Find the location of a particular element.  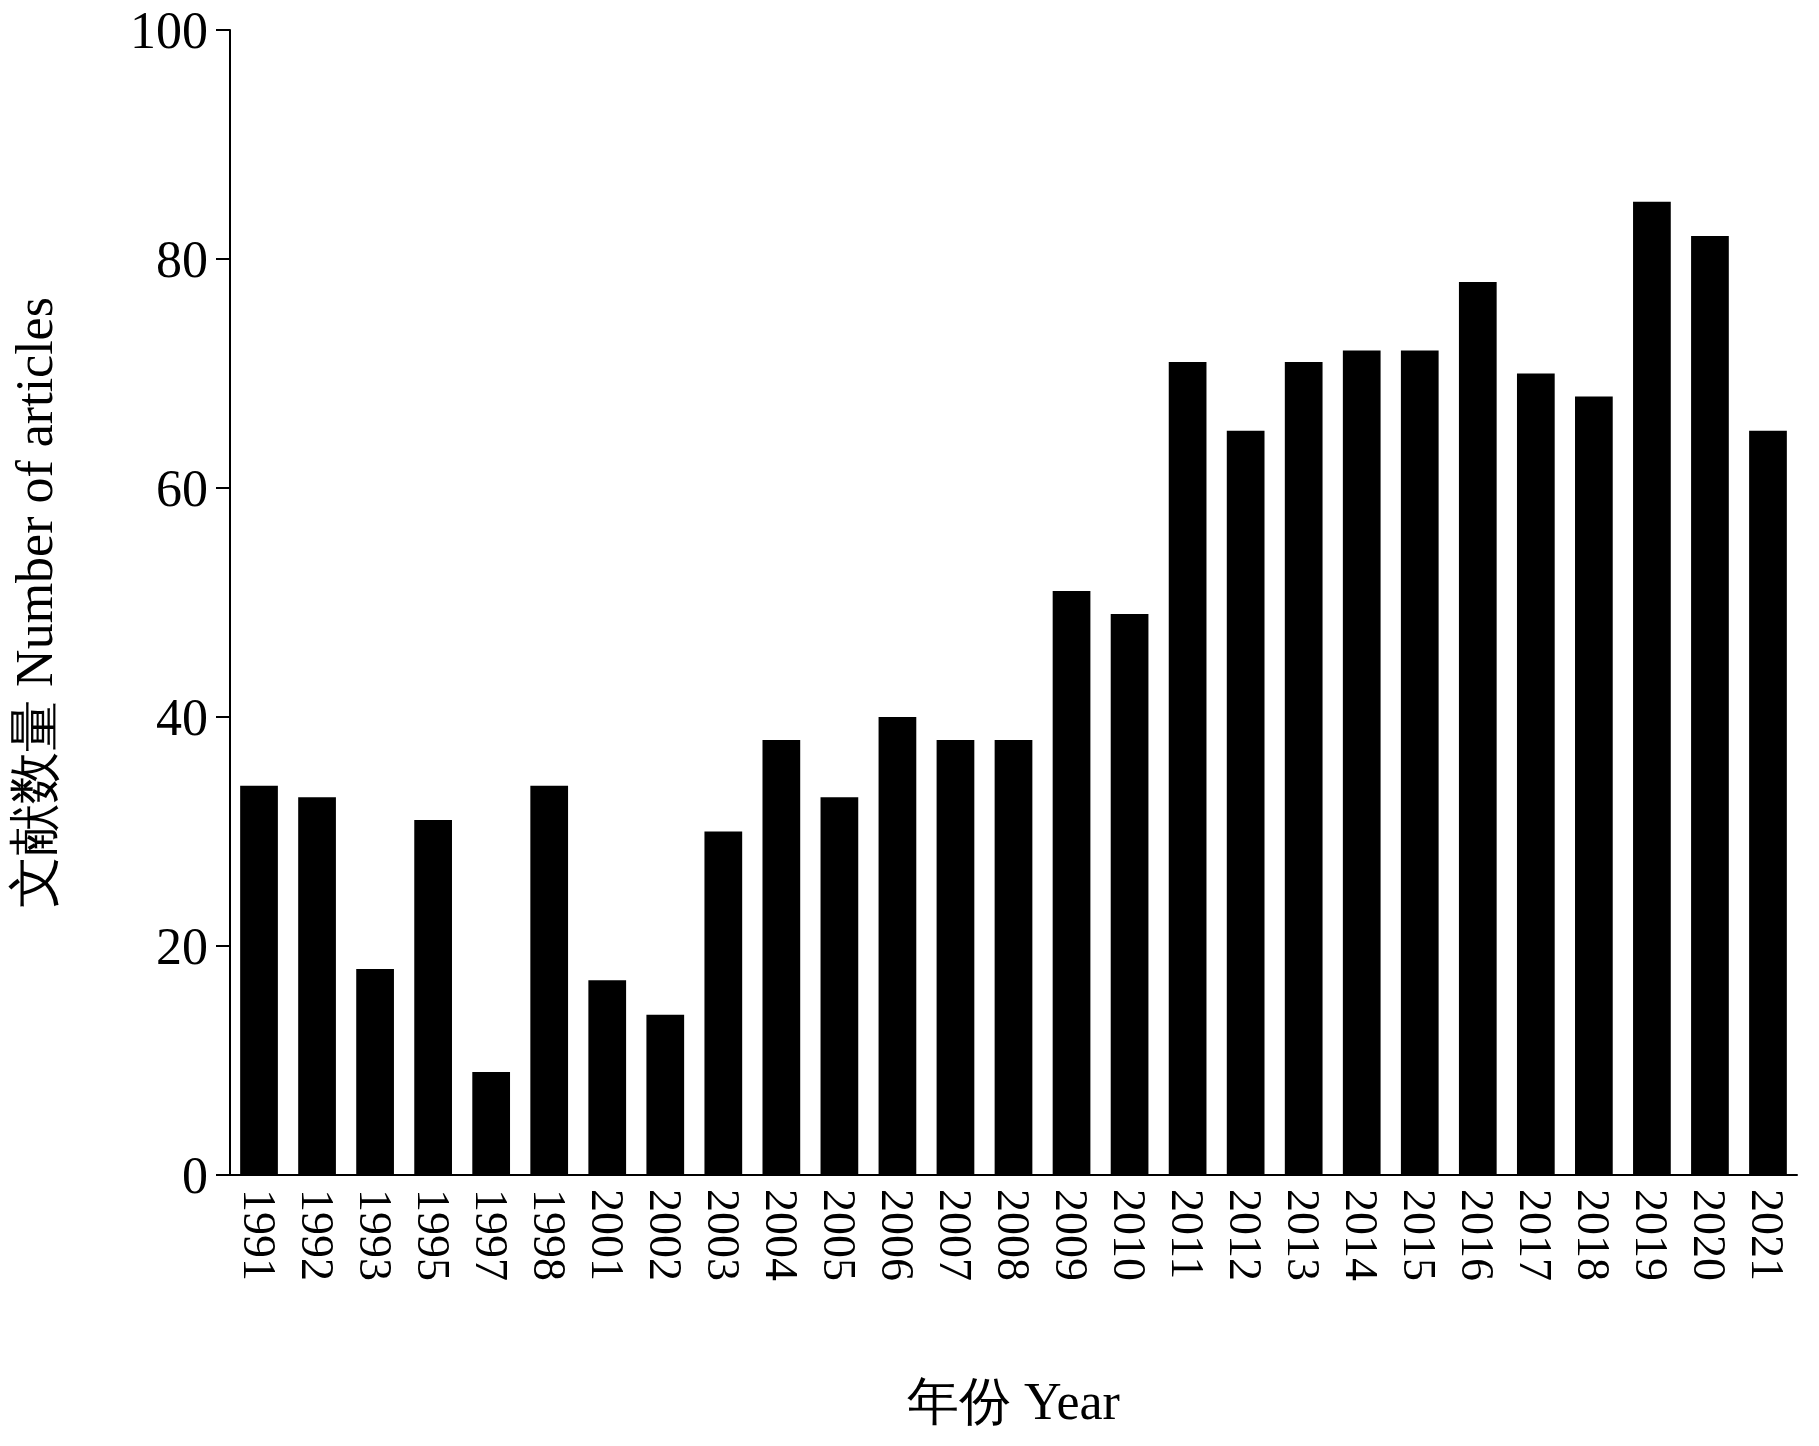

x-tick-label: 2011 is located at coordinates (1188, 1234).